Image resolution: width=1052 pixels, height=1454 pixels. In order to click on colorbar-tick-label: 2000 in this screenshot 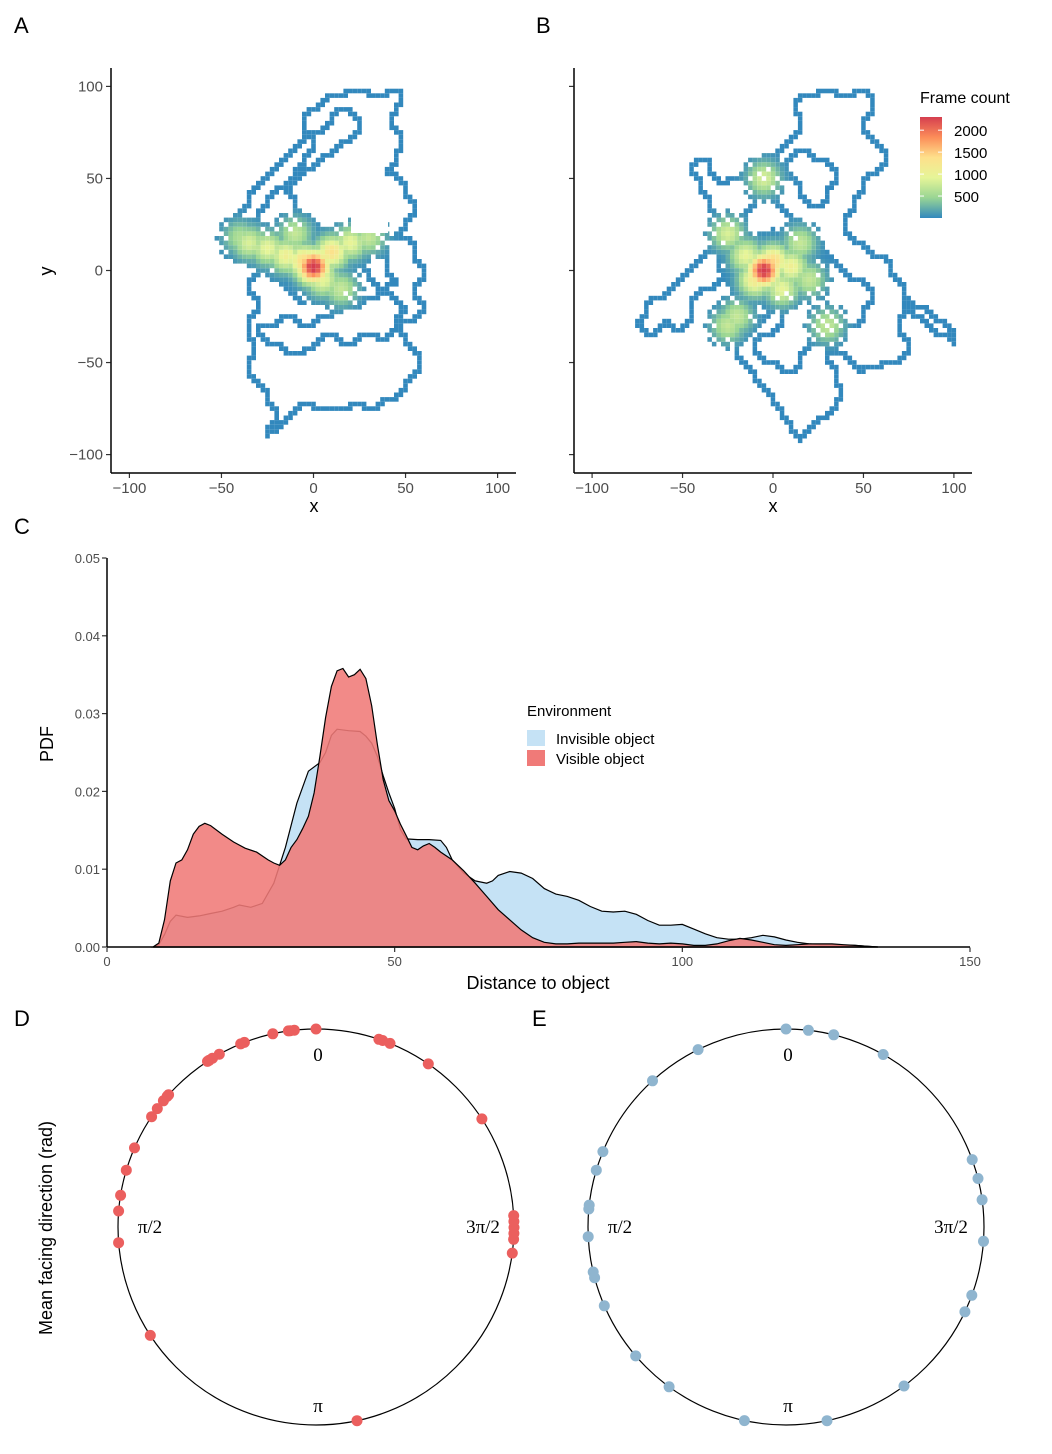, I will do `click(970, 131)`.